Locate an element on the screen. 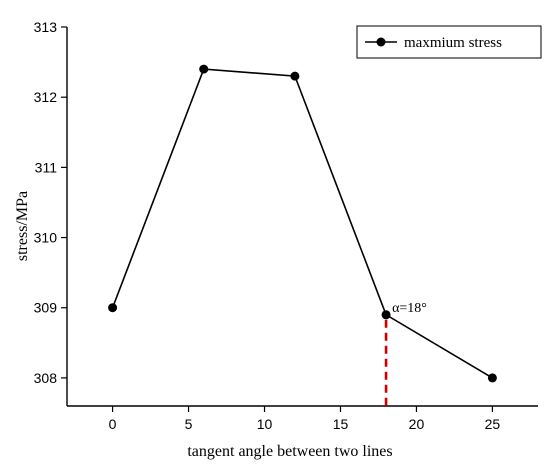 Image resolution: width=550 pixels, height=474 pixels. legend-marker is located at coordinates (381, 42).